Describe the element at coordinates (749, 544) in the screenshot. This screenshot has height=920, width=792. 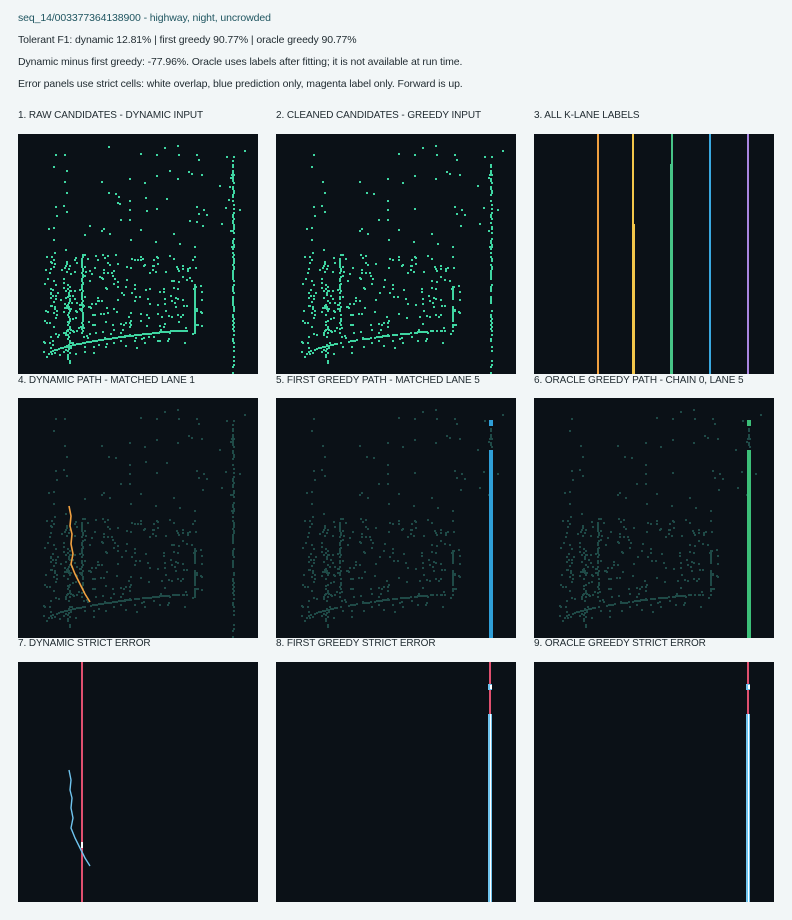
I see `oracle-path-main-segment` at that location.